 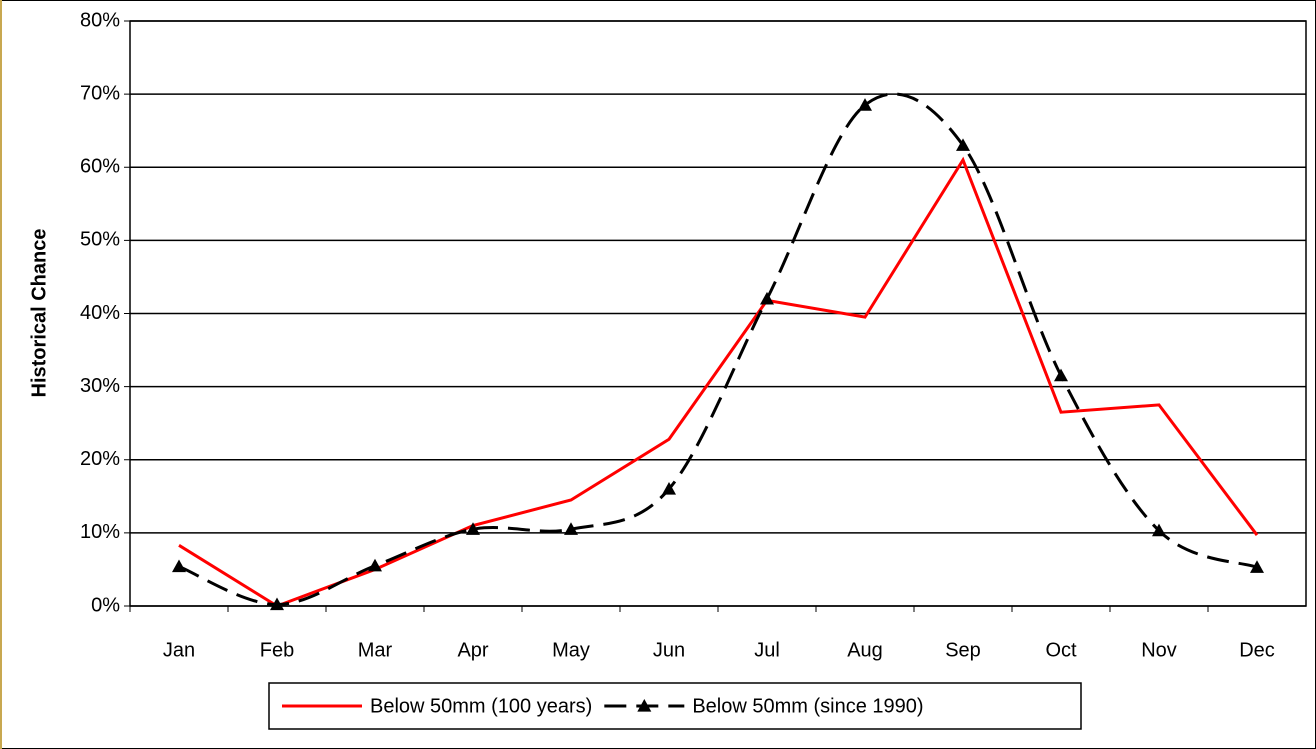 I want to click on x-tick-label: Oct, so click(x=1061, y=650).